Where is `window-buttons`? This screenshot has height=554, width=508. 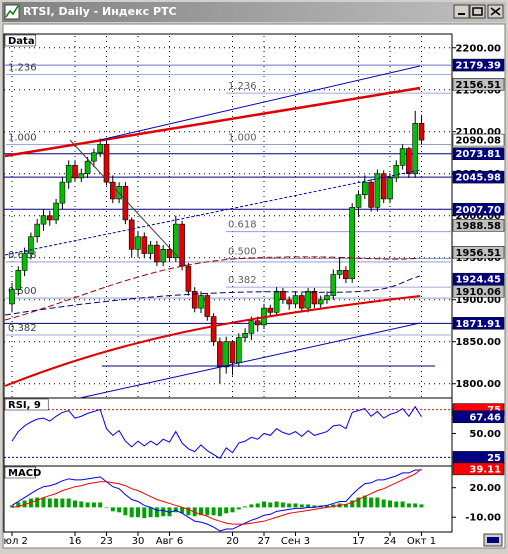 window-buttons is located at coordinates (478, 11).